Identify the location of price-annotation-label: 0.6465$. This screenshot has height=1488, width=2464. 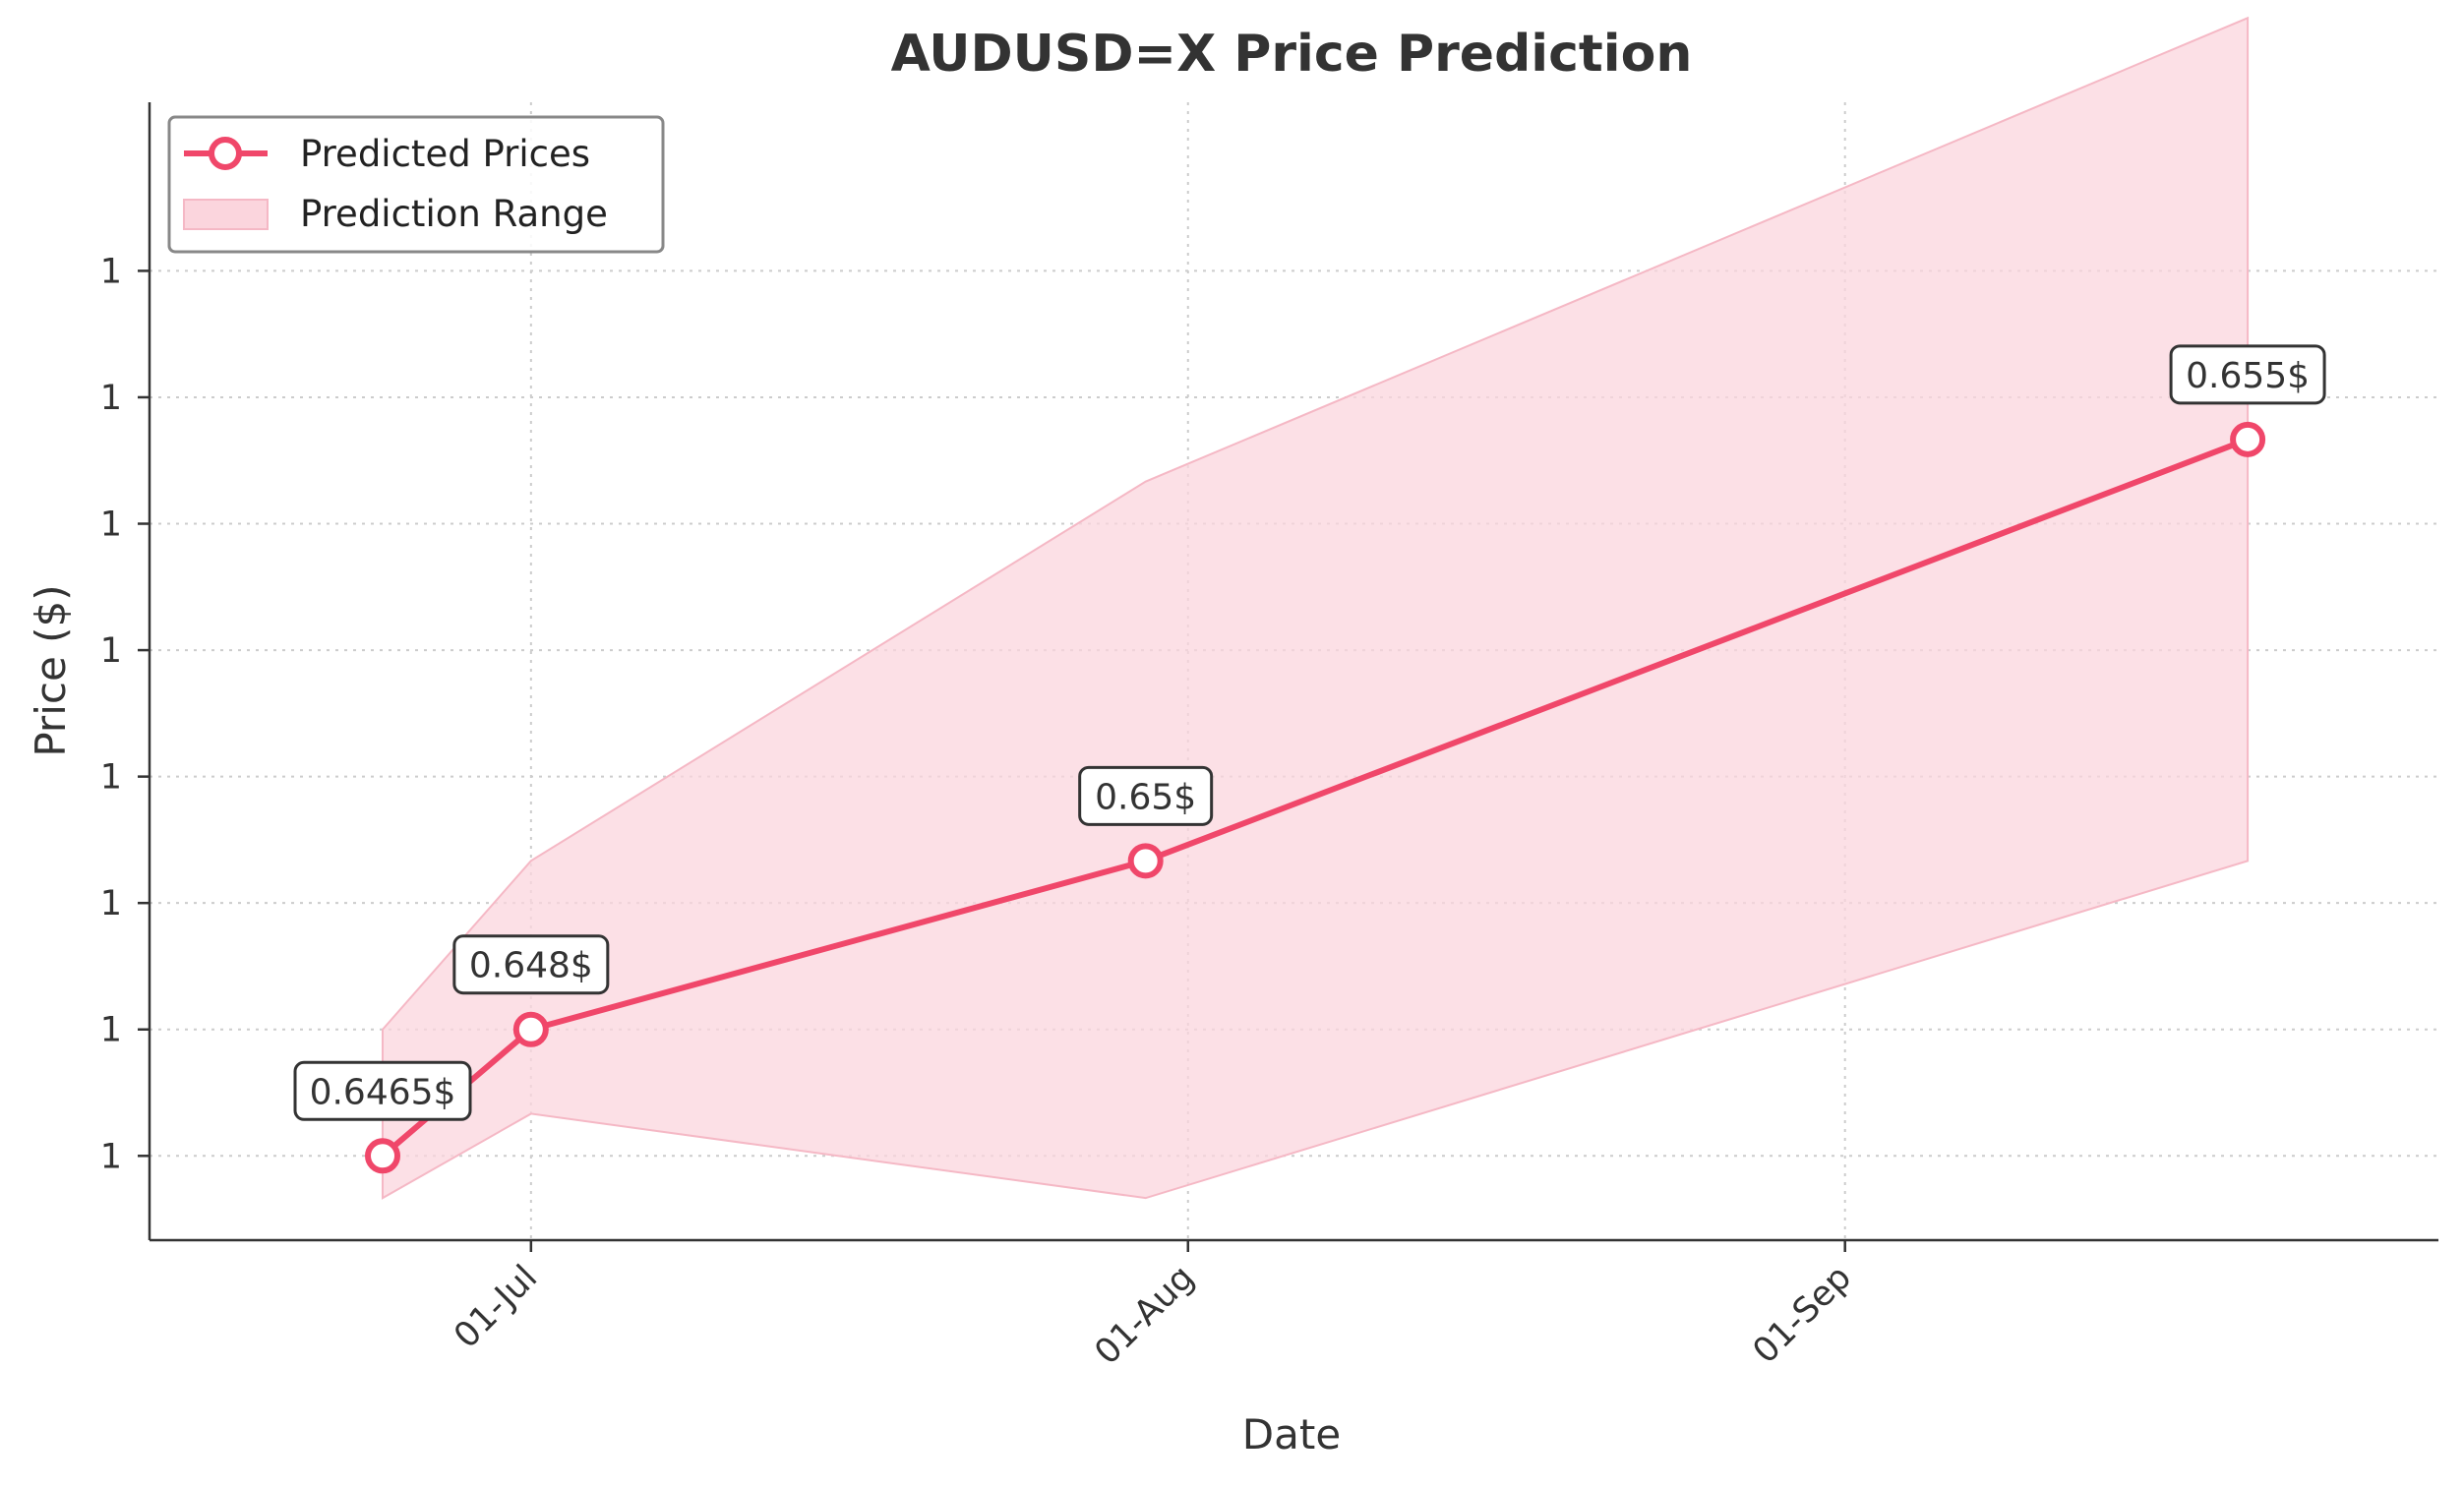
(383, 1092).